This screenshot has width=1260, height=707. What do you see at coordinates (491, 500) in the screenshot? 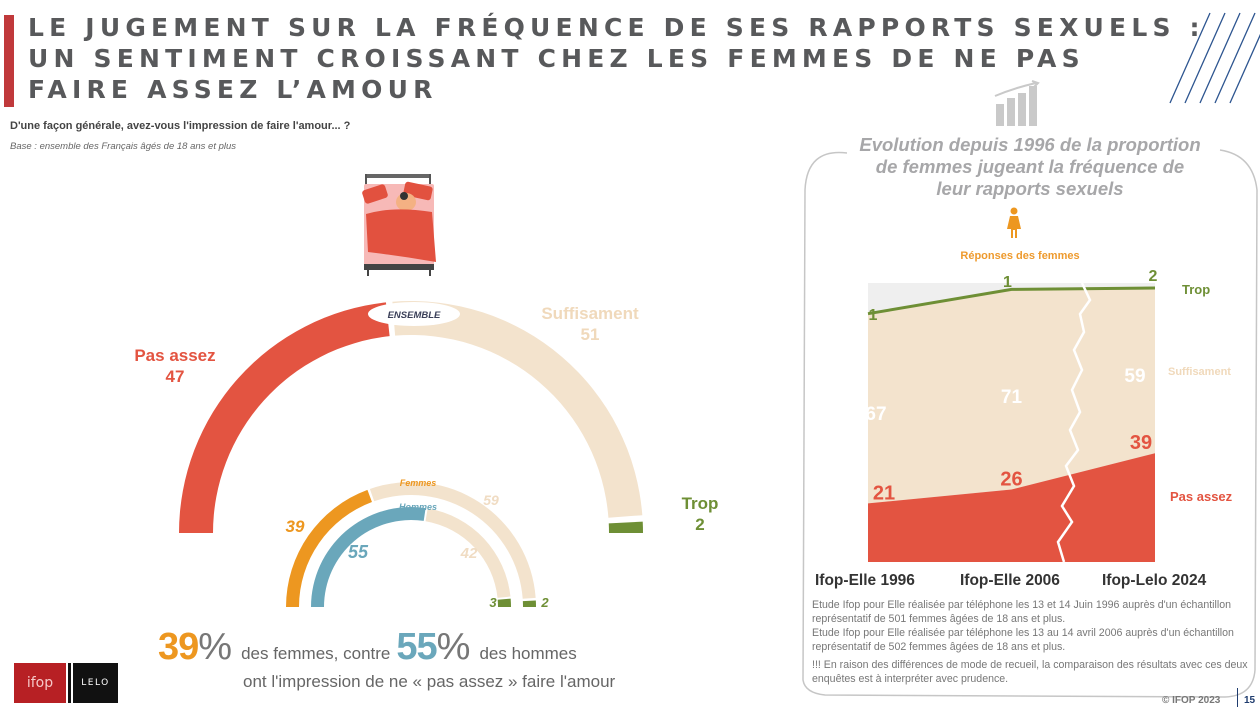
I see `femmes-suffisament-value: 59` at bounding box center [491, 500].